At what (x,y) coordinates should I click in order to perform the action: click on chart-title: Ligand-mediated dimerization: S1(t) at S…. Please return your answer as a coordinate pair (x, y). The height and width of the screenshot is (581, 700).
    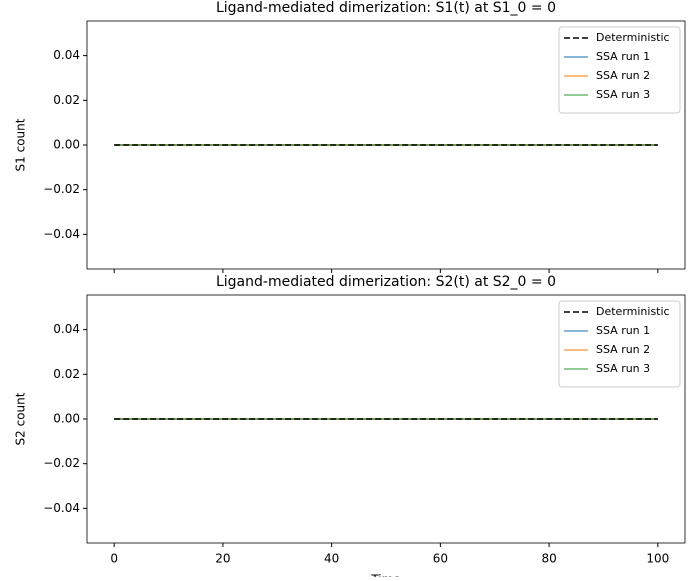
    Looking at the image, I should click on (386, 8).